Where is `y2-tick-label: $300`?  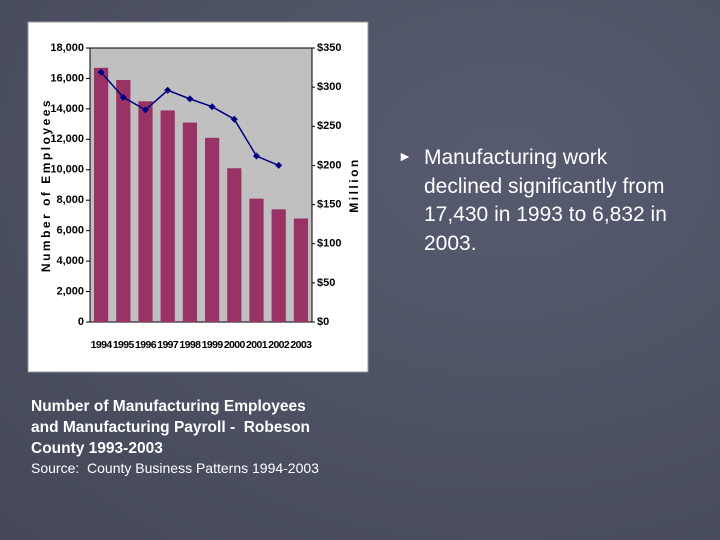
y2-tick-label: $300 is located at coordinates (329, 87).